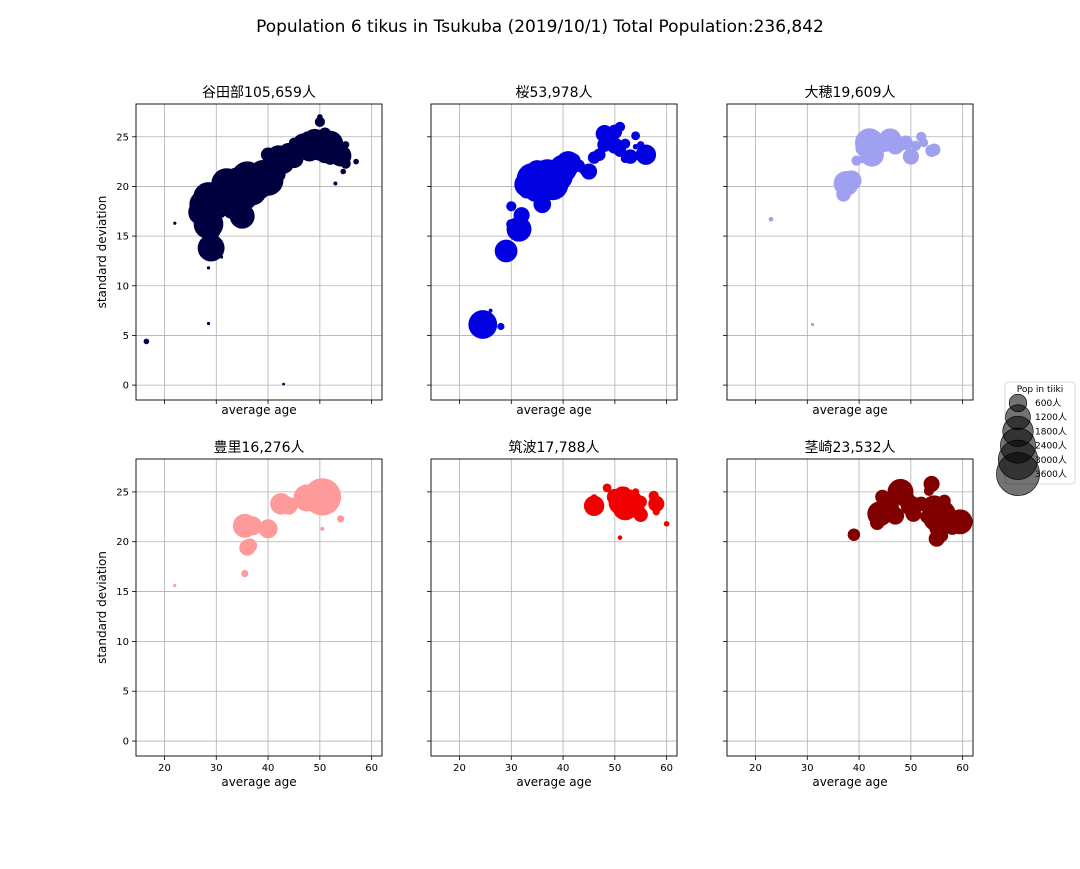  Describe the element at coordinates (1051, 417) in the screenshot. I see `legend-label: 1200人` at that location.